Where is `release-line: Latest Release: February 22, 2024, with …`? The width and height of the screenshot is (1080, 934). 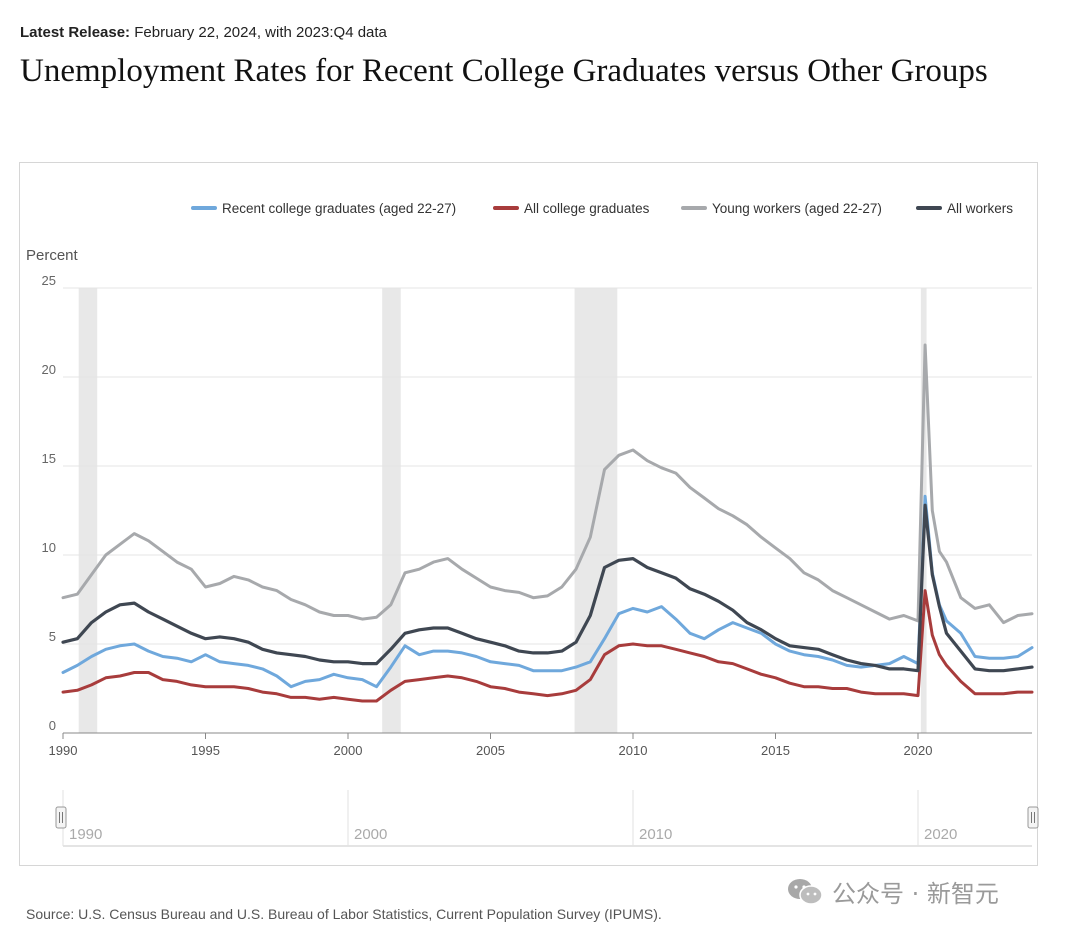 release-line: Latest Release: February 22, 2024, with … is located at coordinates (203, 32).